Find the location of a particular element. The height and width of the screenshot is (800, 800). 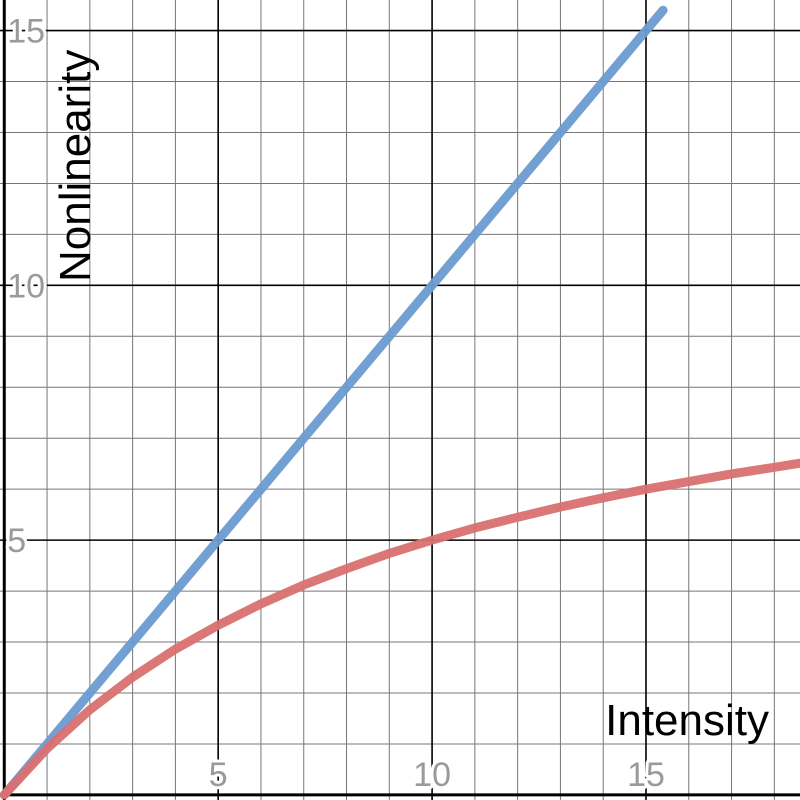

y-tick-label: 5 is located at coordinates (16, 541).